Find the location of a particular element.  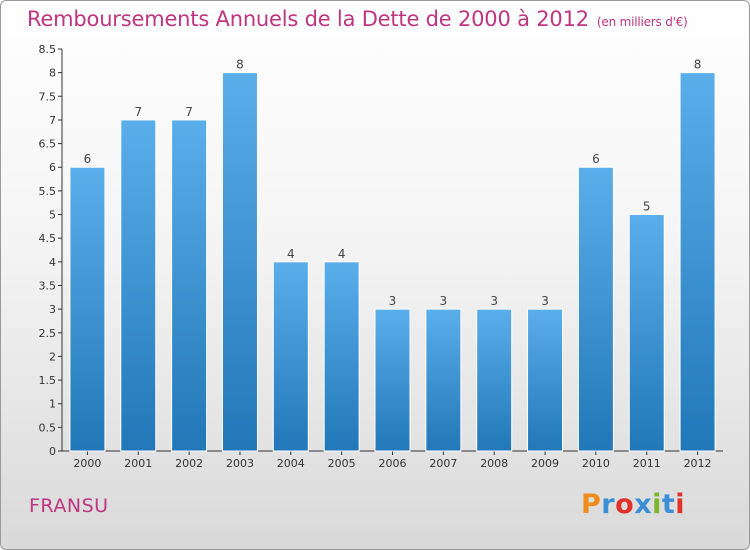

y-tick-label: 6 is located at coordinates (52, 167).